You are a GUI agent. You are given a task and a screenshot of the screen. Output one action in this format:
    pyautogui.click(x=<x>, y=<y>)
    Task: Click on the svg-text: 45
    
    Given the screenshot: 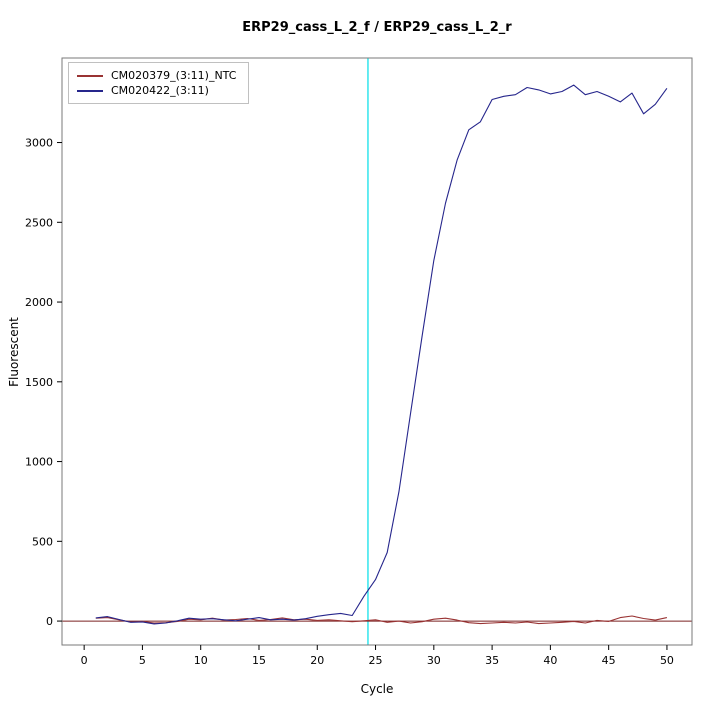 What is the action you would take?
    pyautogui.click(x=609, y=660)
    